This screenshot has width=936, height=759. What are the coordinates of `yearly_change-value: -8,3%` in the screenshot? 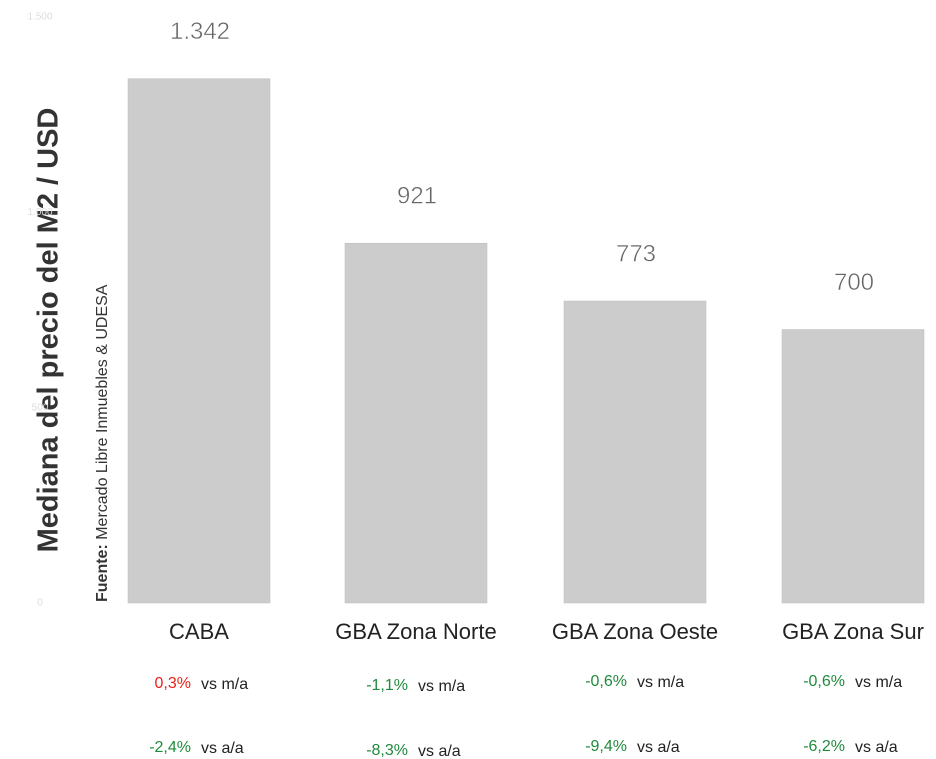 It's located at (387, 750).